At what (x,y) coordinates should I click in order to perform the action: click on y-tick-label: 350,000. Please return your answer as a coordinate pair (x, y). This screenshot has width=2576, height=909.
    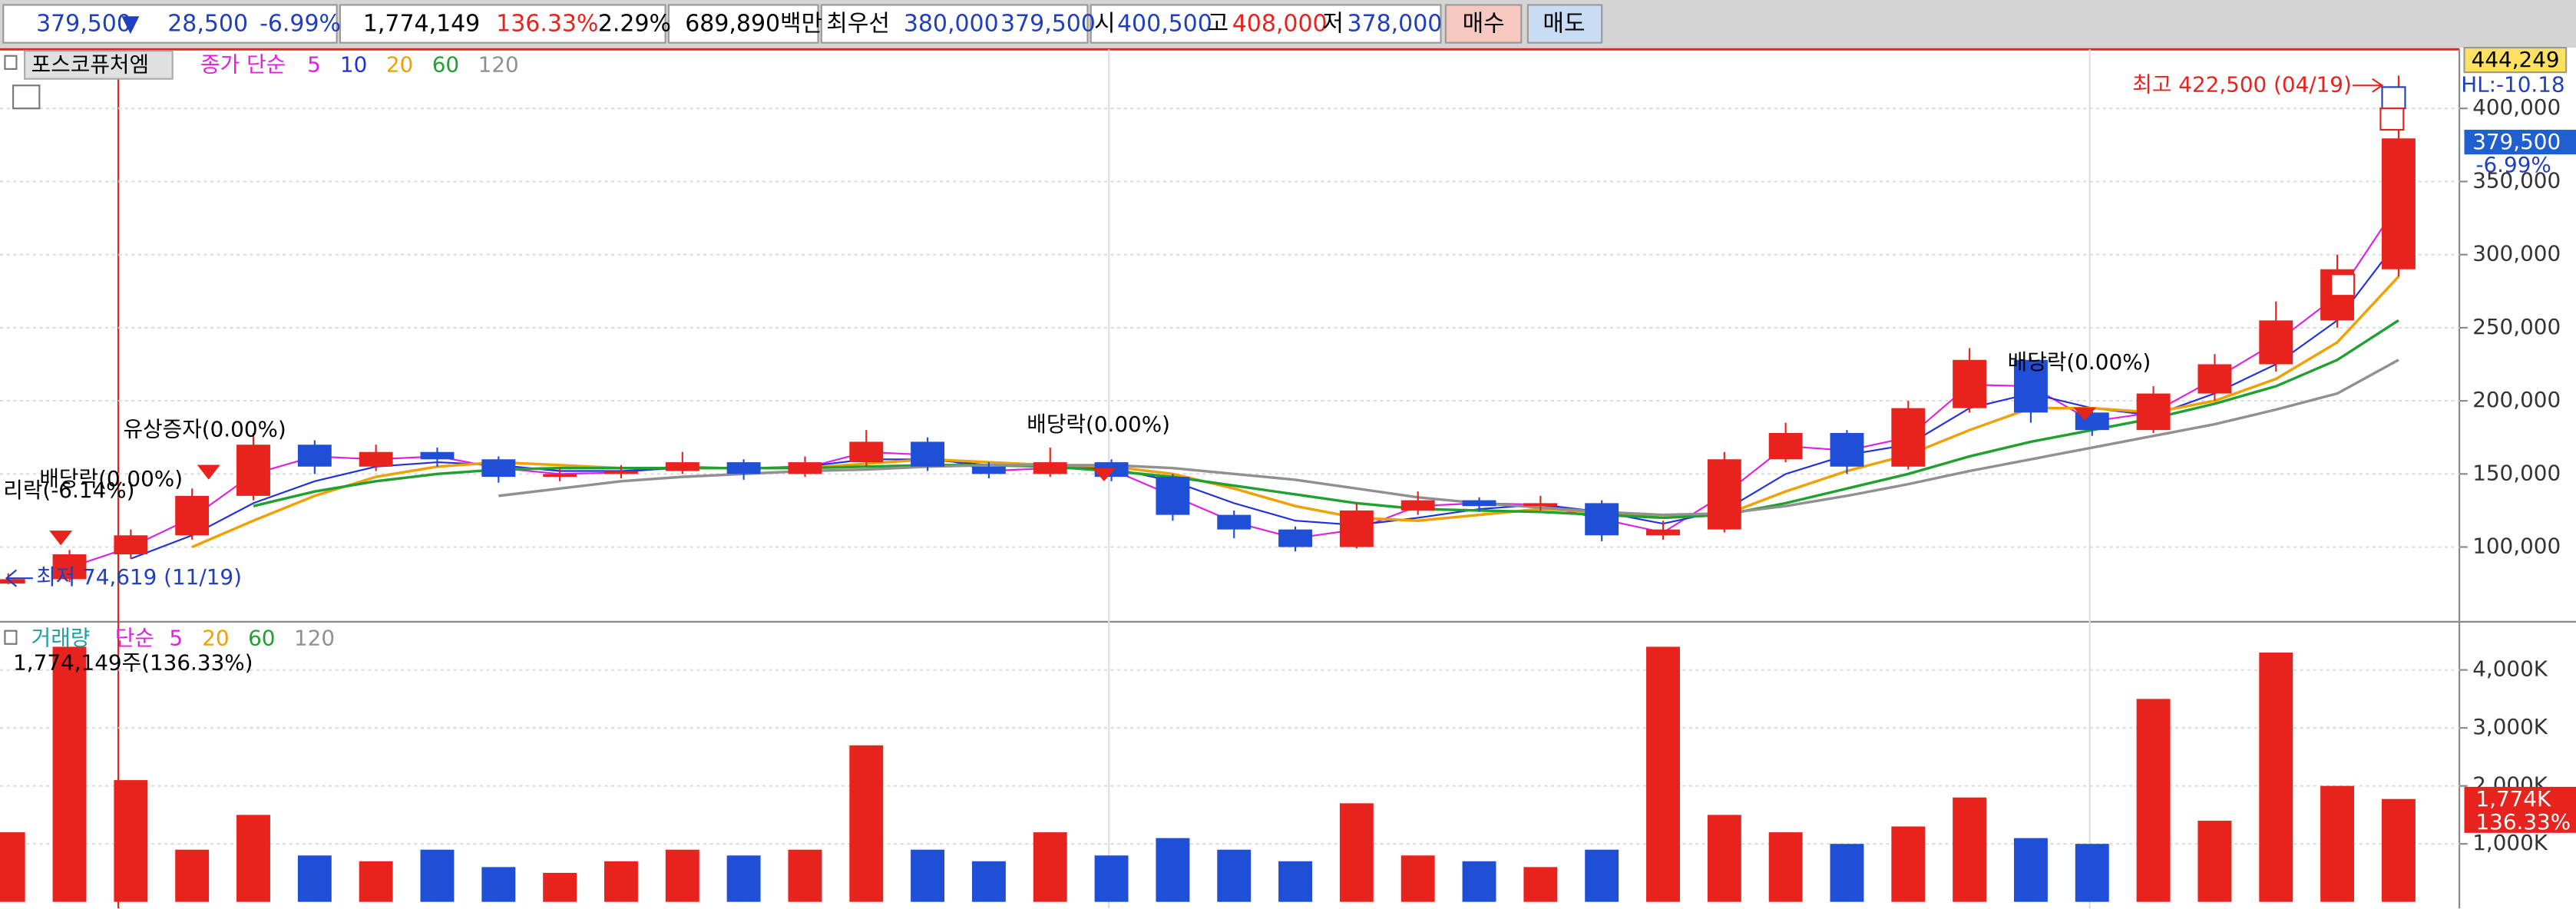
    Looking at the image, I should click on (2516, 180).